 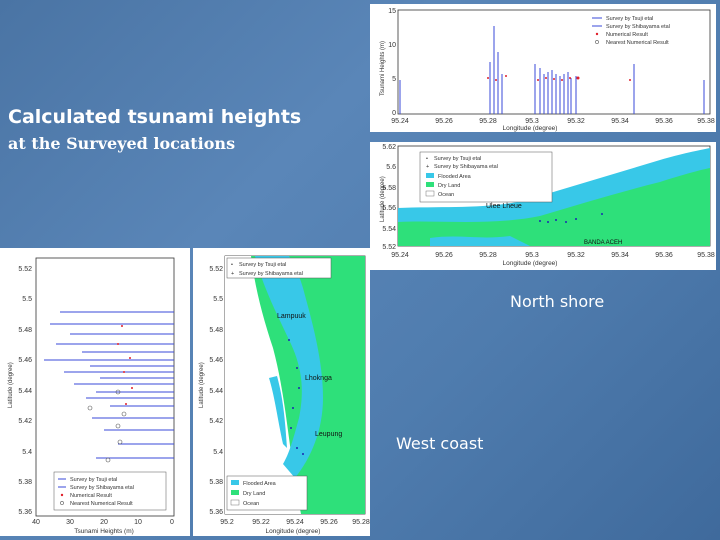 I want to click on svg-text: 5.54, so click(x=389, y=229).